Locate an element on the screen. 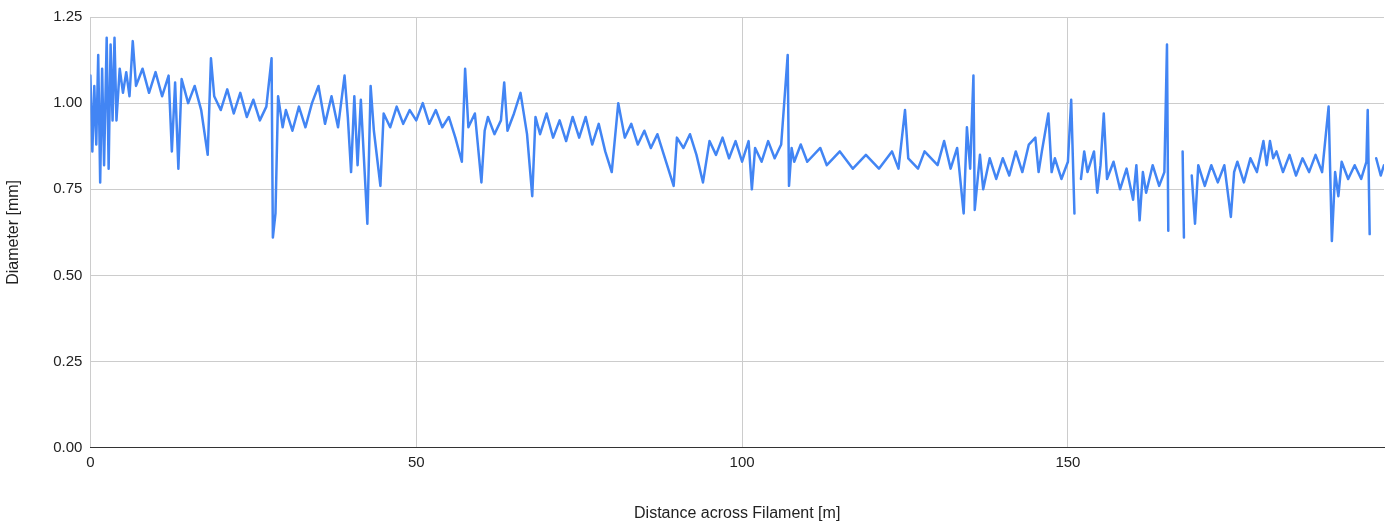 The image size is (1388, 527). x-tick-label: 150 is located at coordinates (1068, 462).